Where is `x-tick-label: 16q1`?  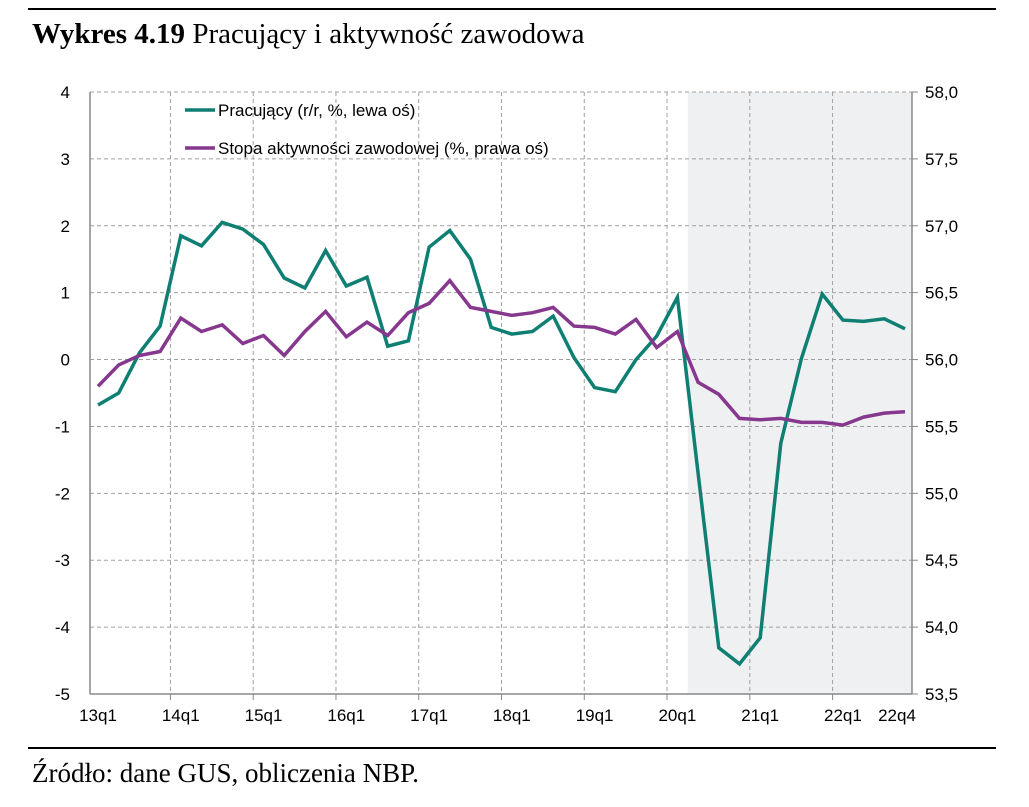 x-tick-label: 16q1 is located at coordinates (346, 715).